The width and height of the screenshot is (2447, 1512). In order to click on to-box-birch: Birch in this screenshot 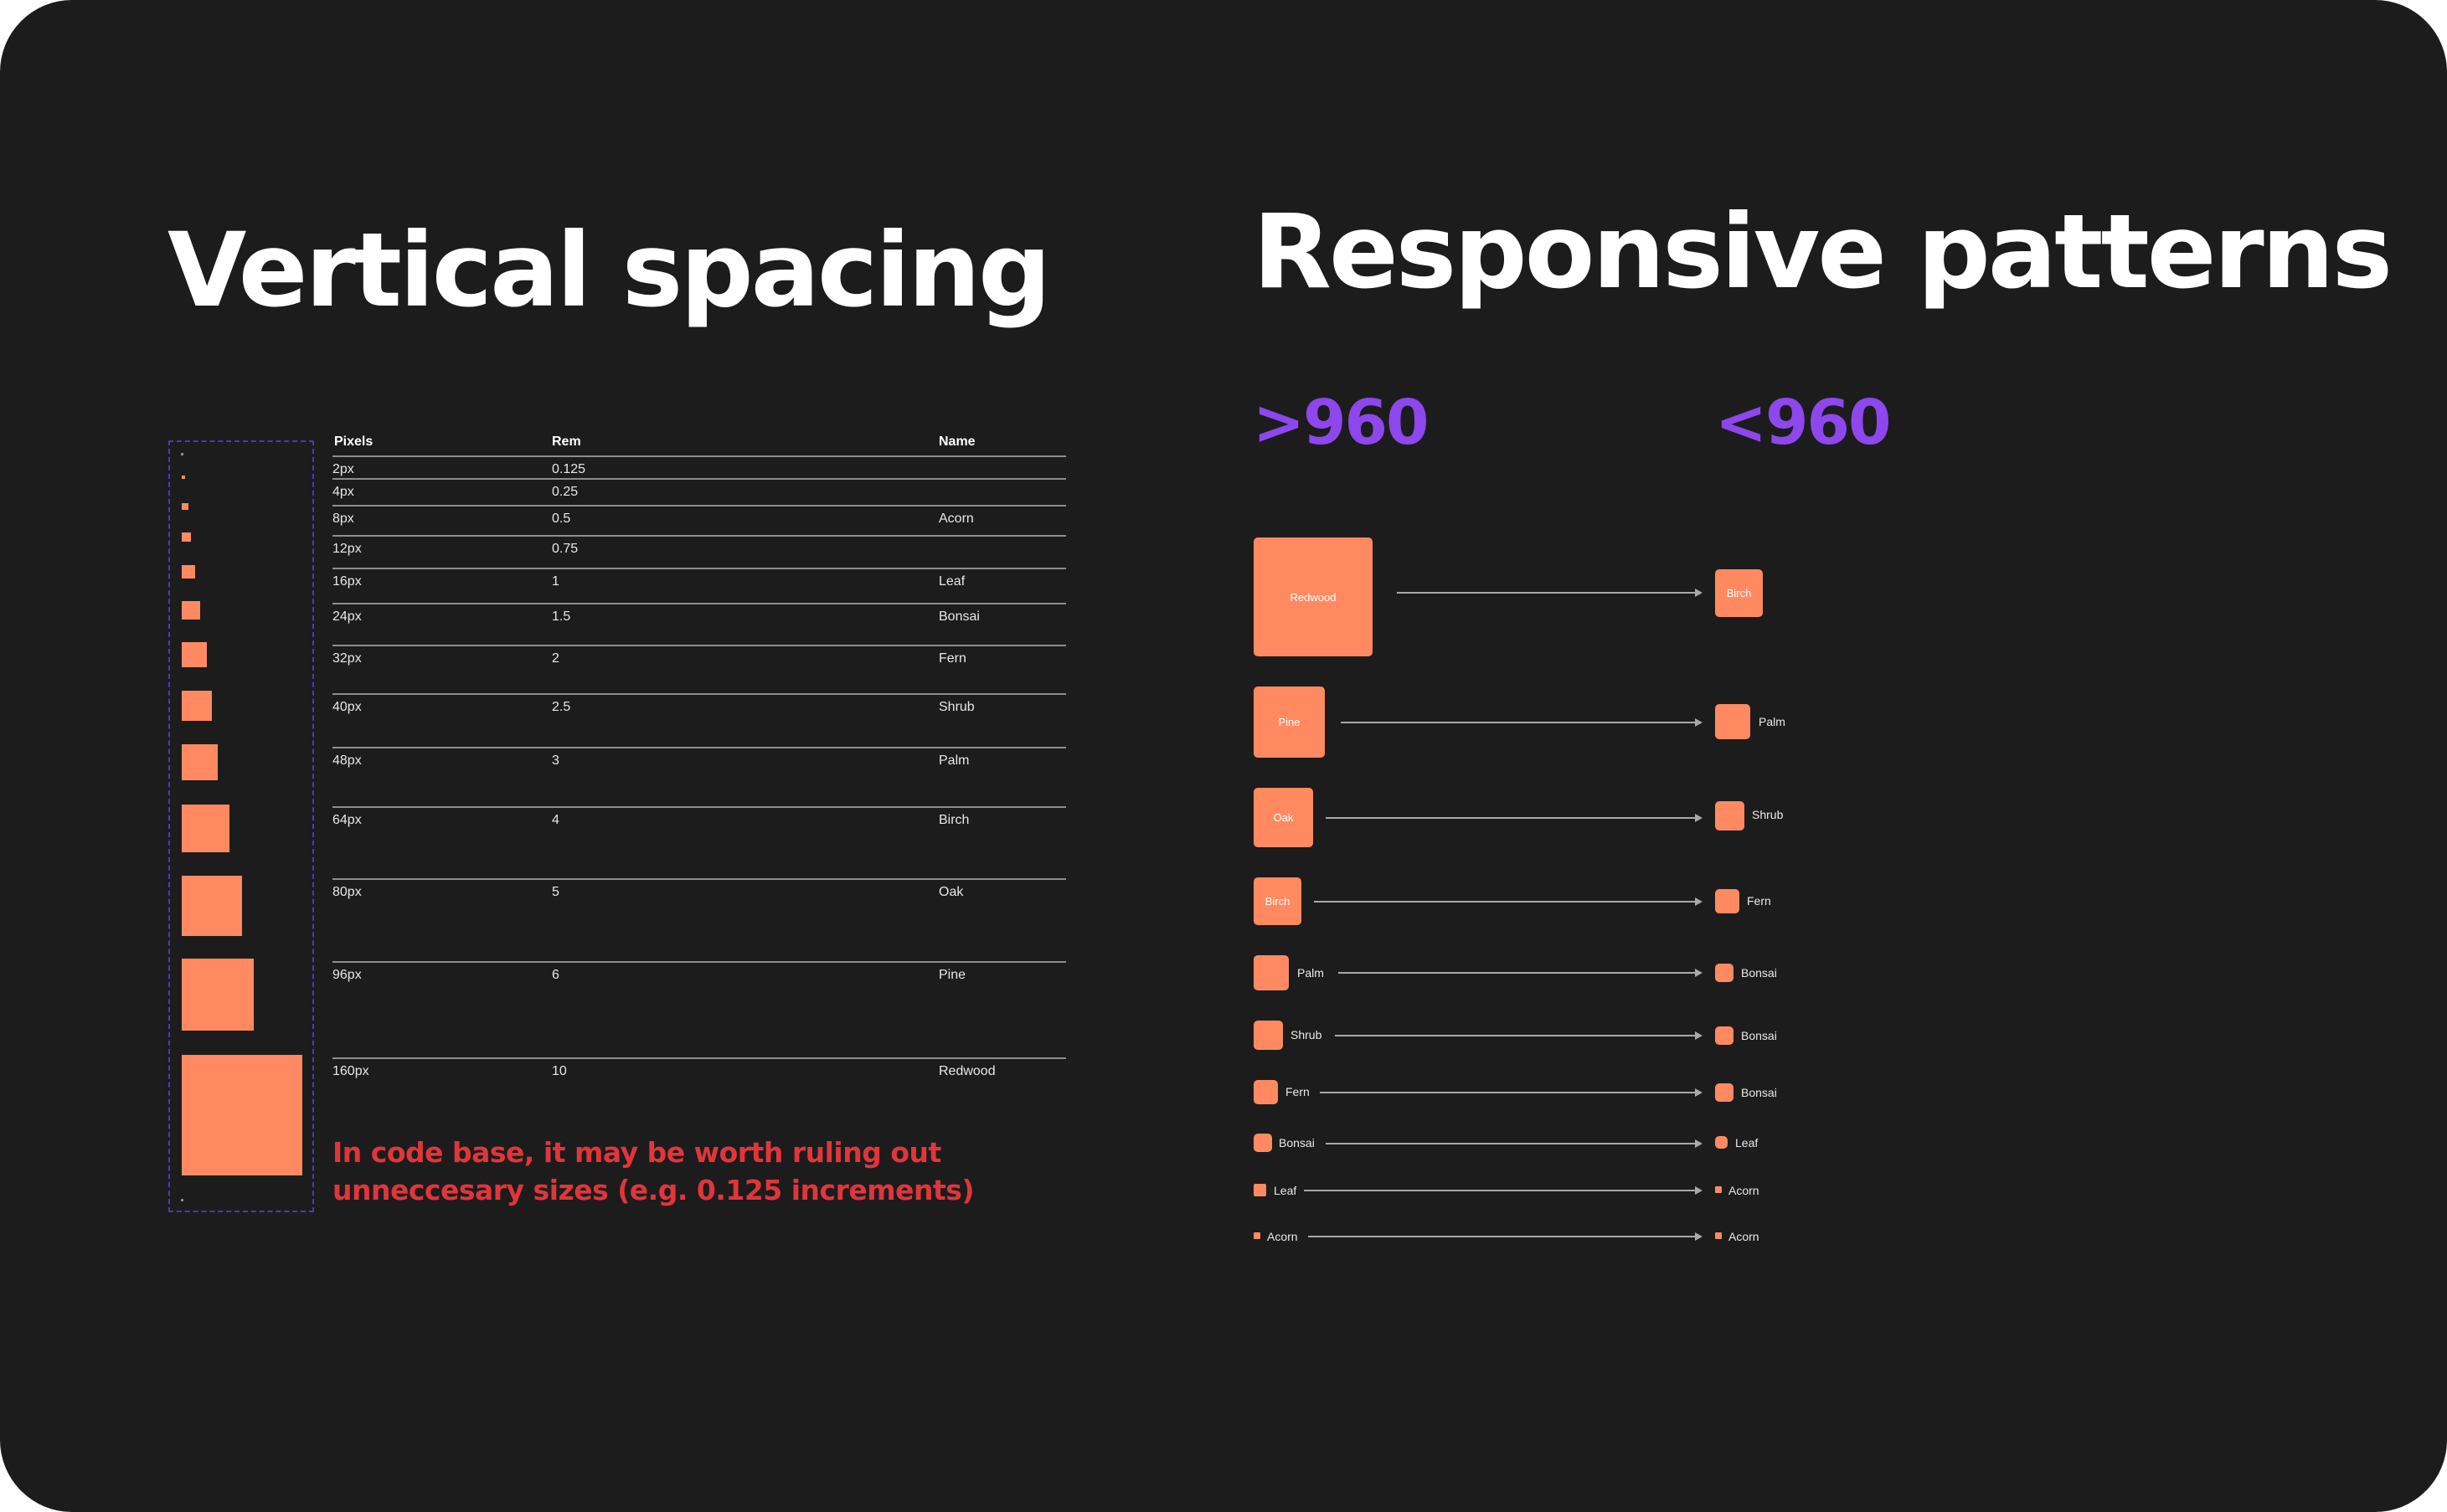, I will do `click(1739, 593)`.